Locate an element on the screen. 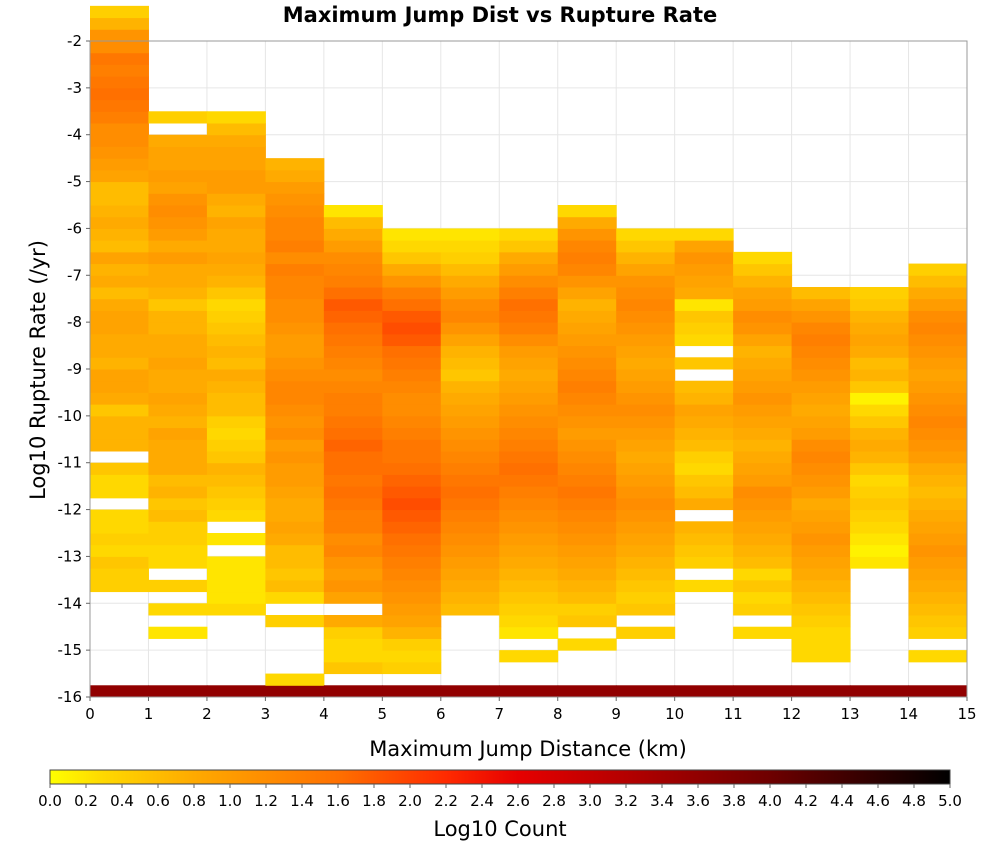 This screenshot has height=850, width=1000. x-tick-label: 4 is located at coordinates (324, 714).